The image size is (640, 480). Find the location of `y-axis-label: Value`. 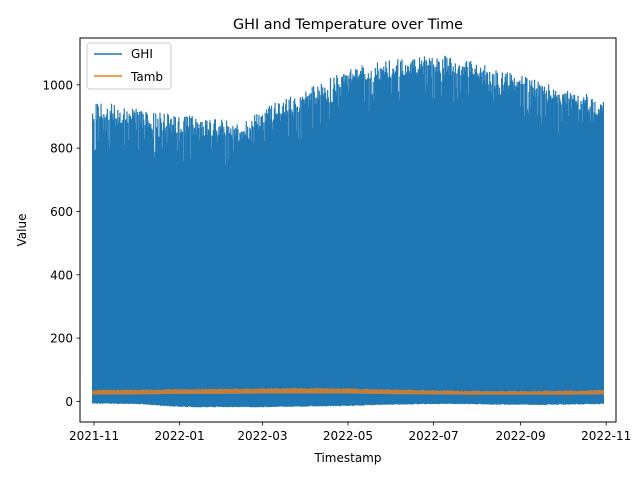

y-axis-label: Value is located at coordinates (22, 230).